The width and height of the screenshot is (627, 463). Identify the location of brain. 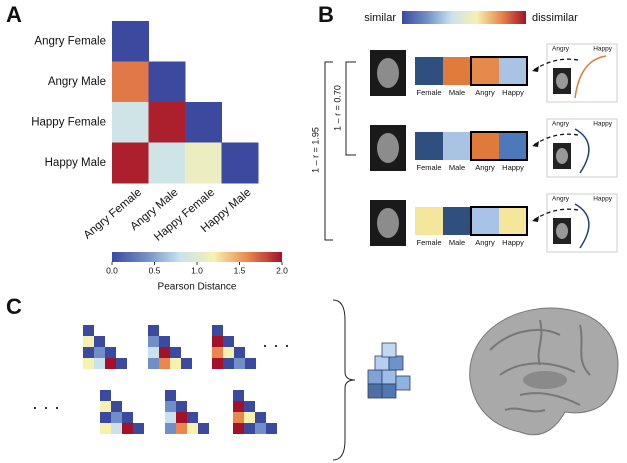
(544, 371).